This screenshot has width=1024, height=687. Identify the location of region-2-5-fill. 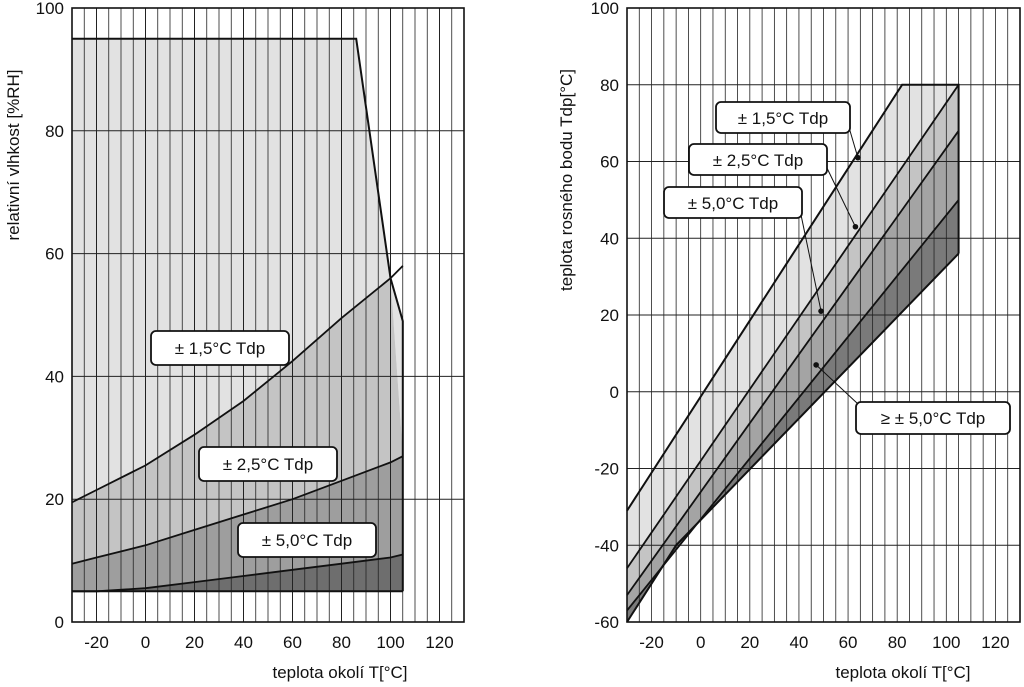
(237, 421).